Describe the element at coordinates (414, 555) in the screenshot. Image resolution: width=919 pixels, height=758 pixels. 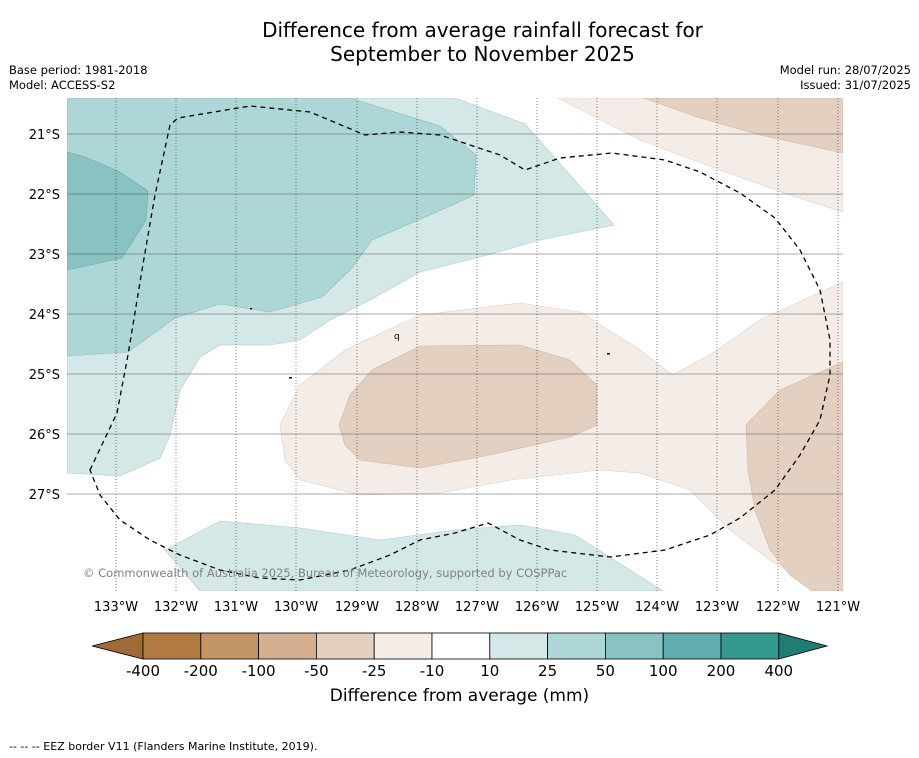
I see `wet-contour-10-25-south` at that location.